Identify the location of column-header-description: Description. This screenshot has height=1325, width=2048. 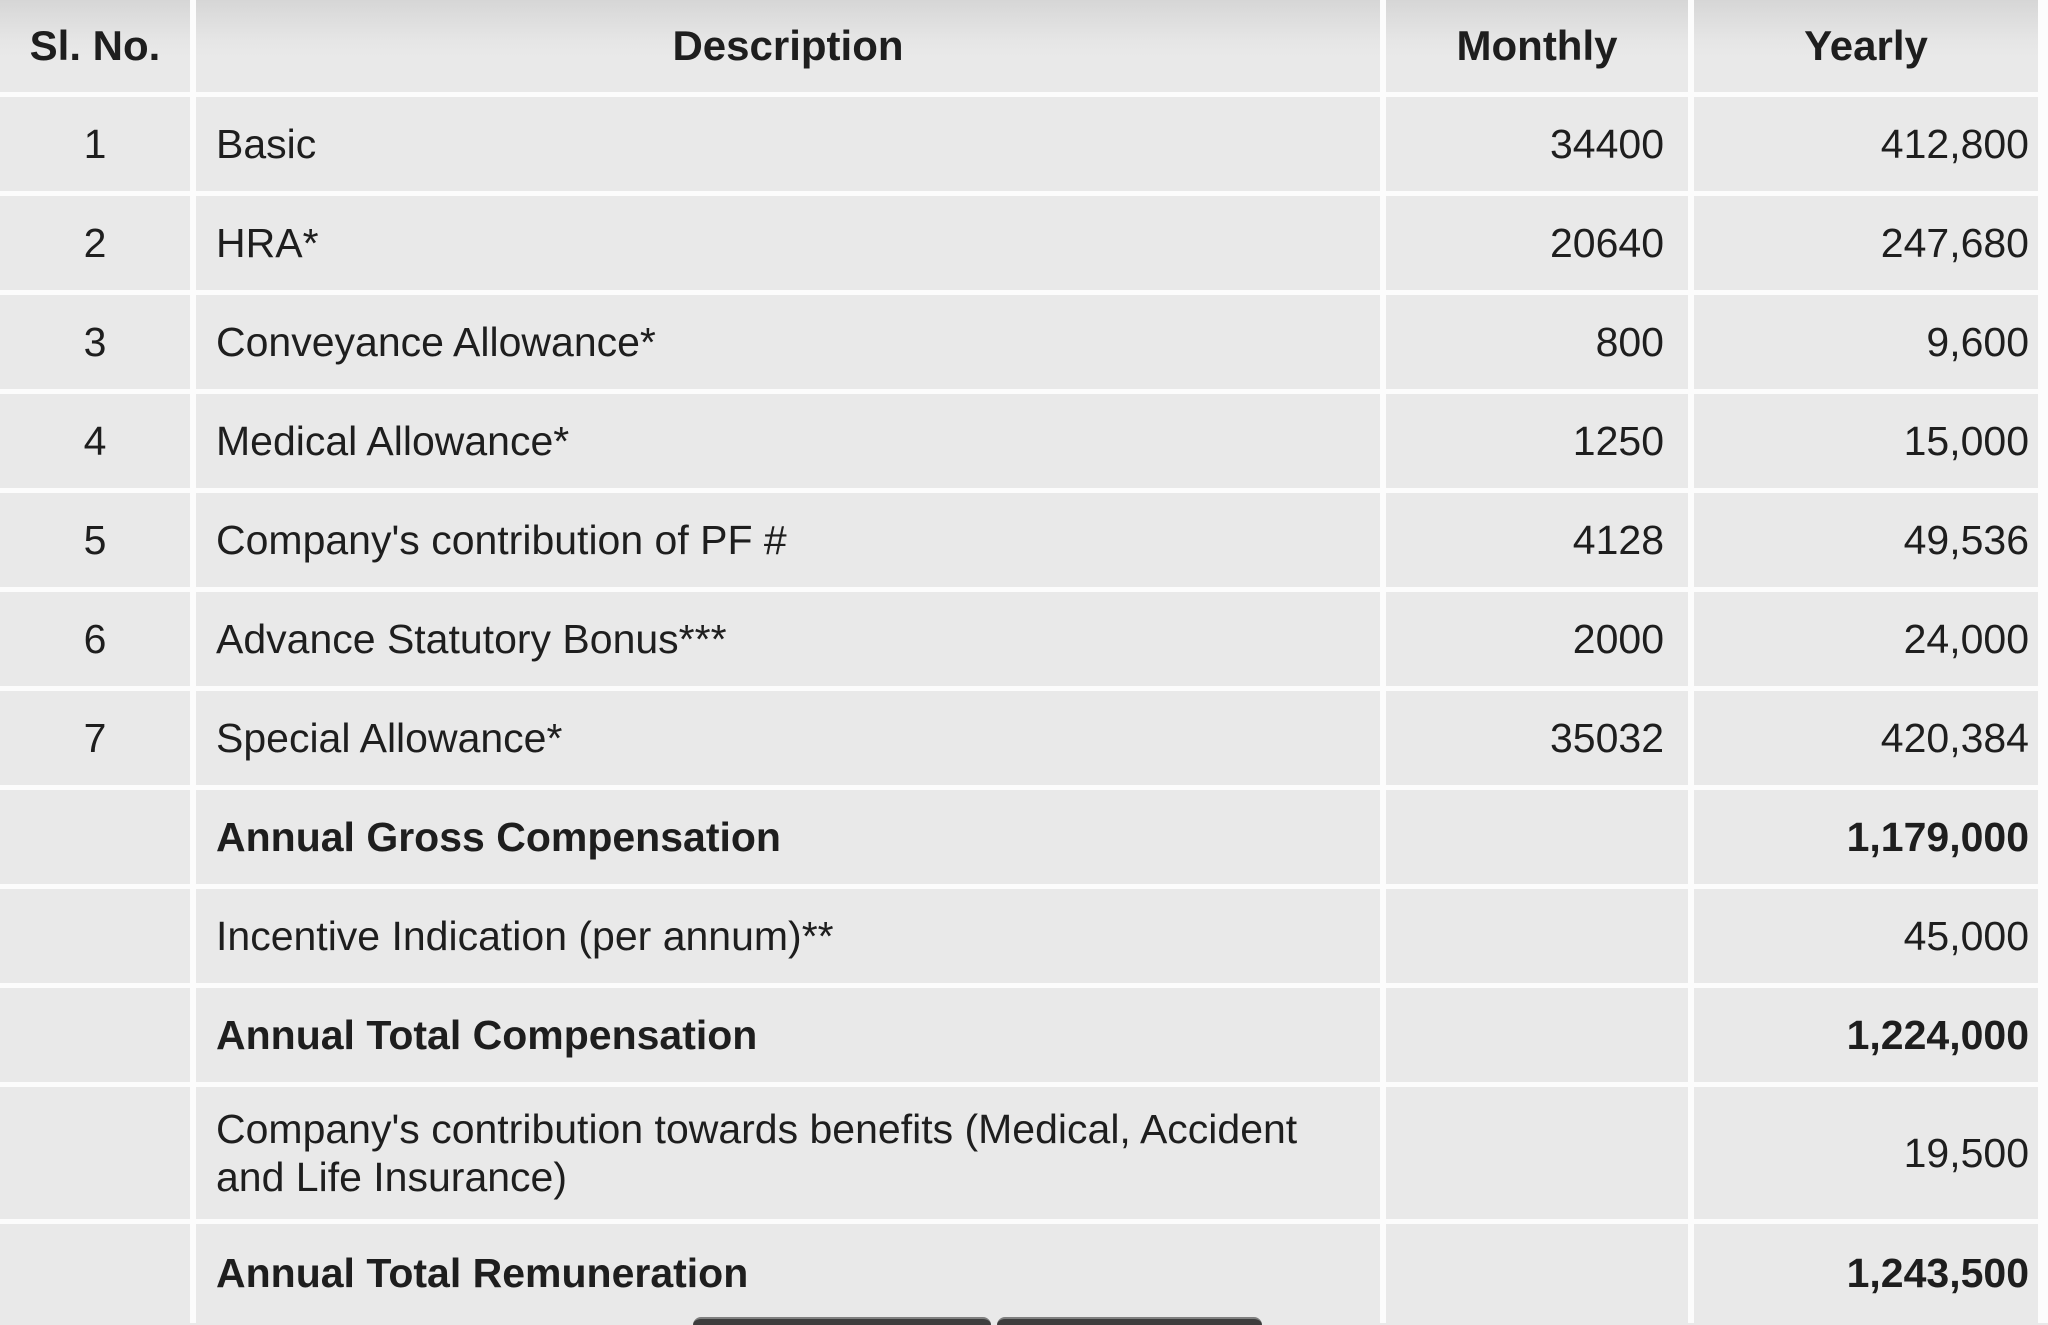
(791, 48).